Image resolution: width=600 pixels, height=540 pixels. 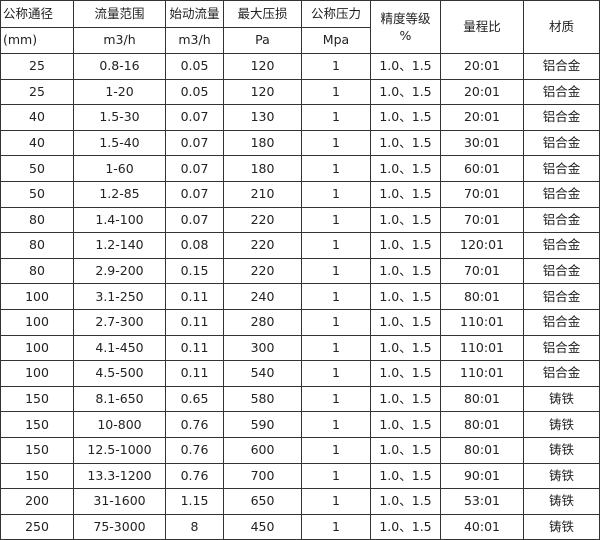 What do you see at coordinates (119, 348) in the screenshot?
I see `table-cell: 4.1-450` at bounding box center [119, 348].